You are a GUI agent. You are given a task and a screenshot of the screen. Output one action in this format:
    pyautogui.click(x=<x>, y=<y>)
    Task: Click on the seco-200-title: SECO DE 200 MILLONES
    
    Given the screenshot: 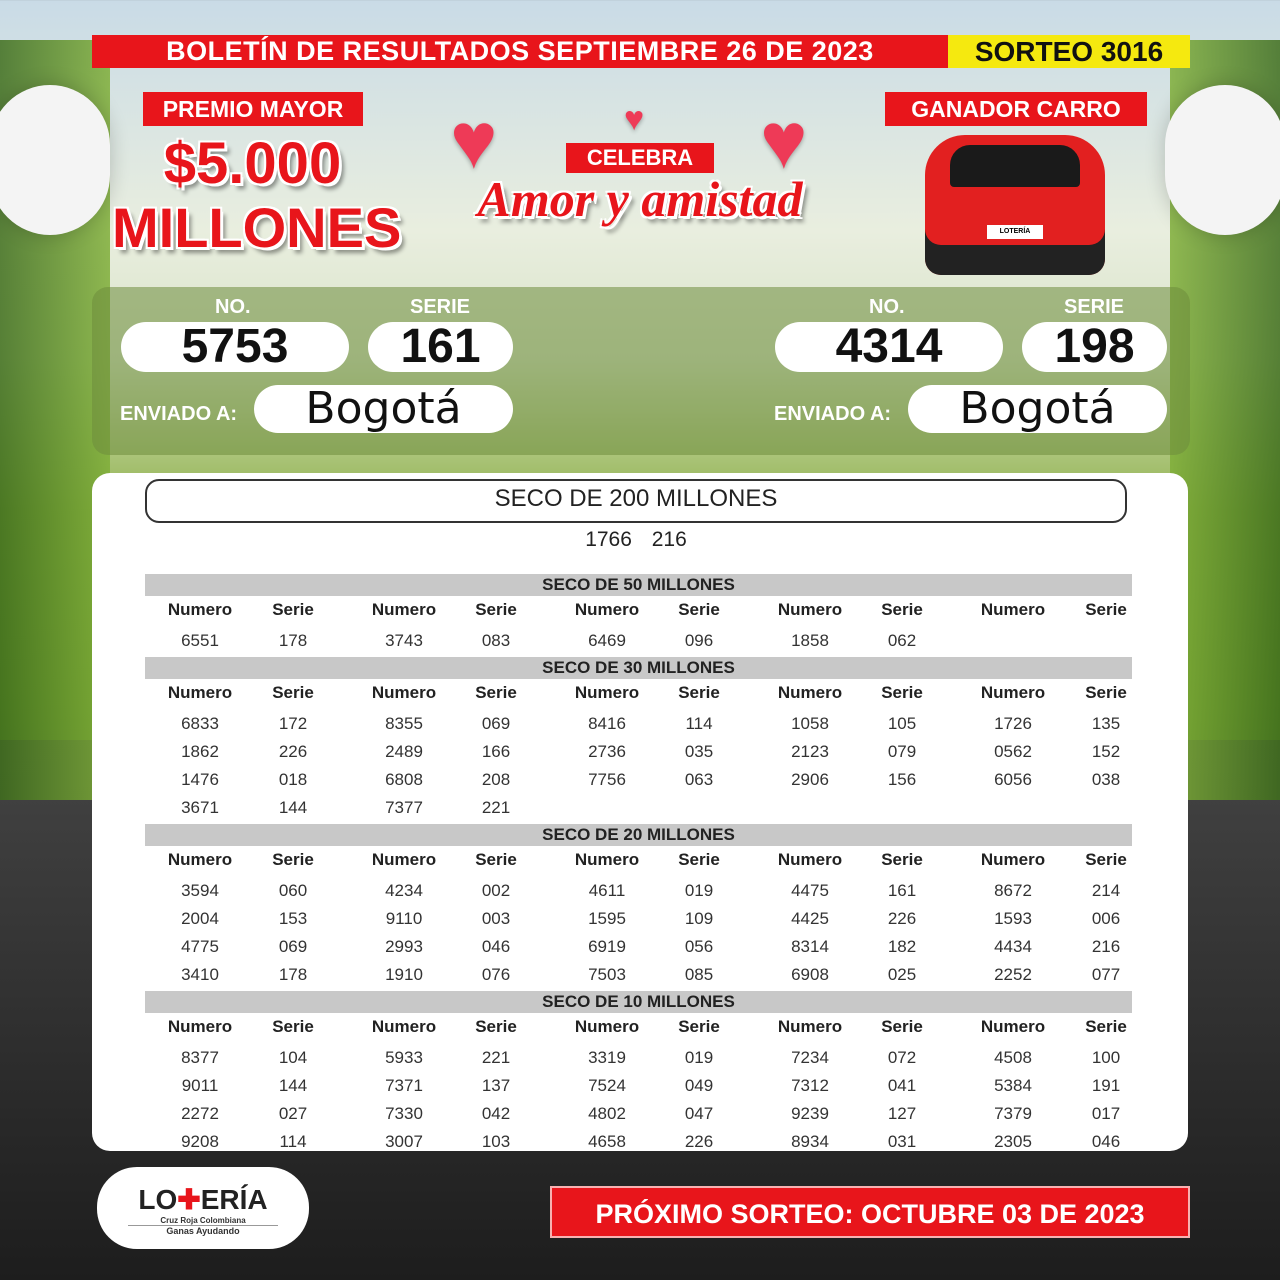 What is the action you would take?
    pyautogui.click(x=636, y=501)
    